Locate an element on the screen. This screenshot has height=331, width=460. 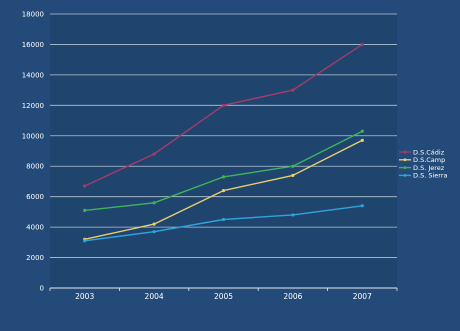
y-tick-label: 0 is located at coordinates (42, 289).